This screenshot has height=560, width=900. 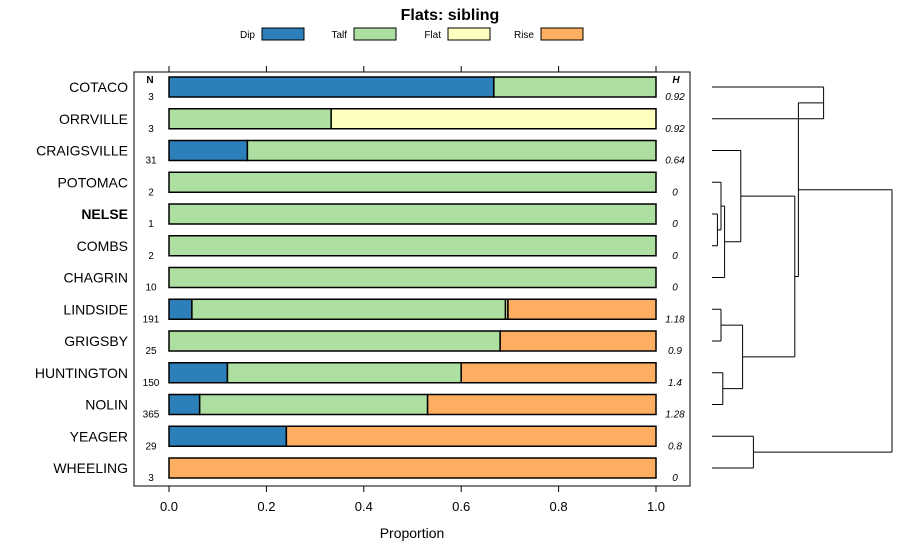 What do you see at coordinates (102, 246) in the screenshot?
I see `row-label: COMBS` at bounding box center [102, 246].